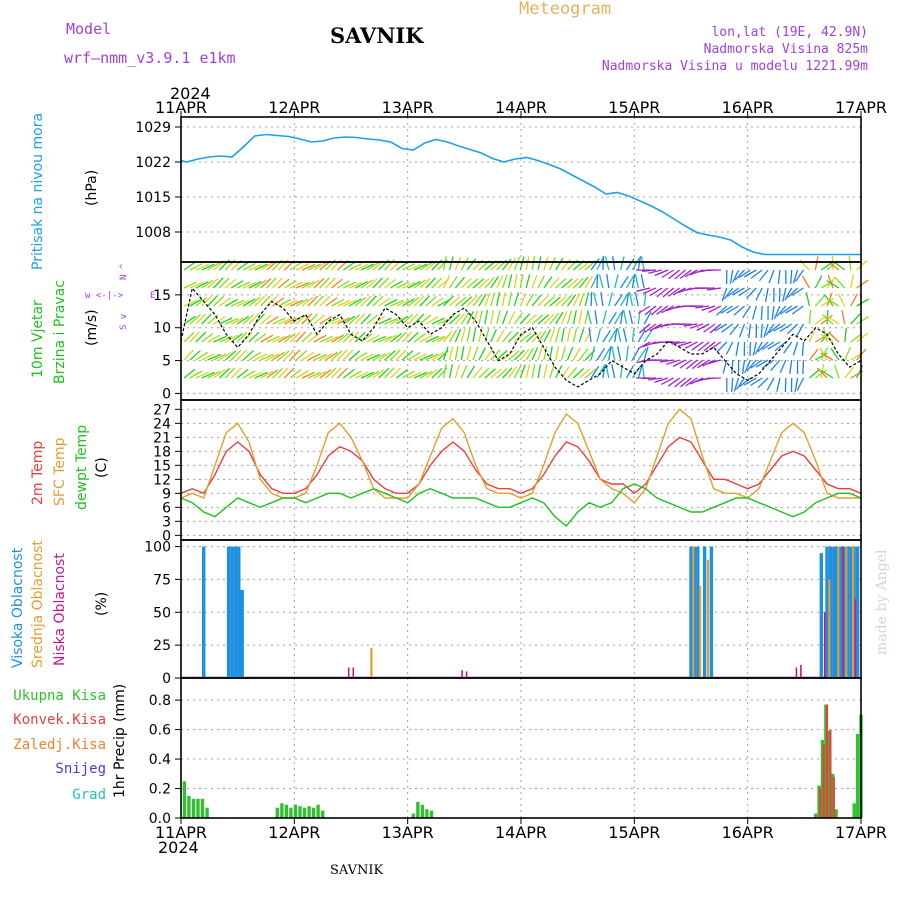  I want to click on y-tick-label: 0.0, so click(160, 819).